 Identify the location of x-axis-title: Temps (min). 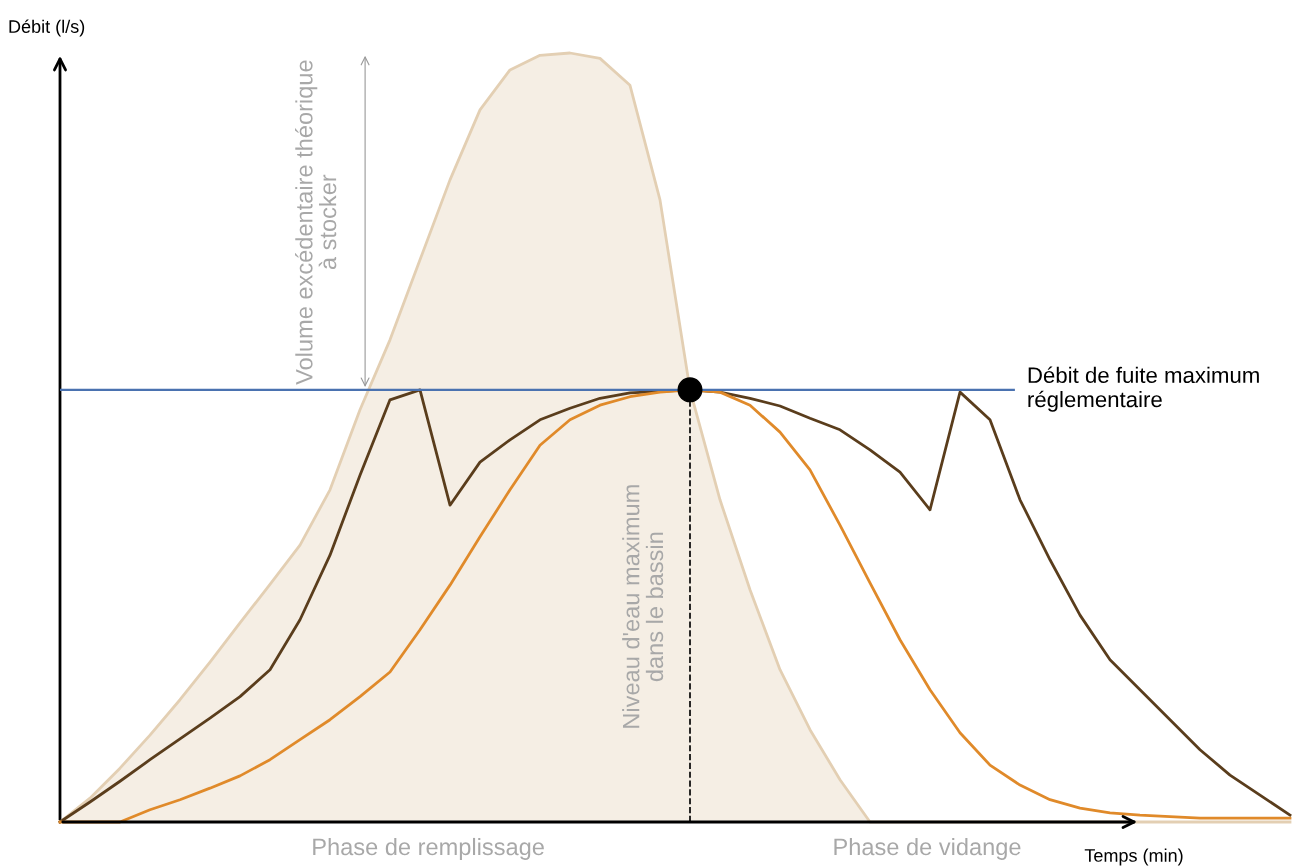
(1133, 857).